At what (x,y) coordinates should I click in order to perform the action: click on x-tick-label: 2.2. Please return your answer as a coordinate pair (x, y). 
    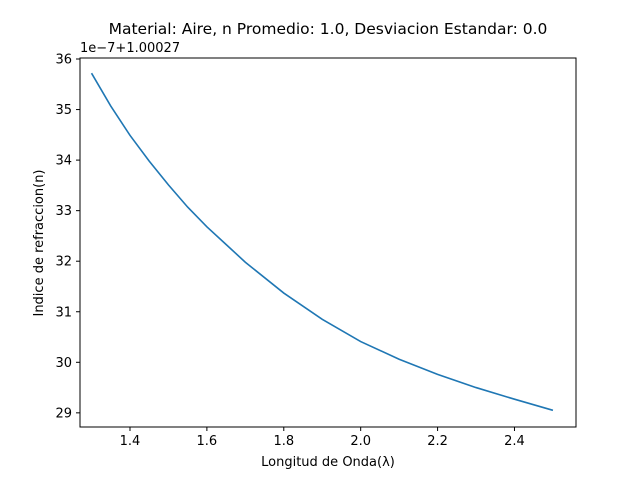
    Looking at the image, I should click on (437, 441).